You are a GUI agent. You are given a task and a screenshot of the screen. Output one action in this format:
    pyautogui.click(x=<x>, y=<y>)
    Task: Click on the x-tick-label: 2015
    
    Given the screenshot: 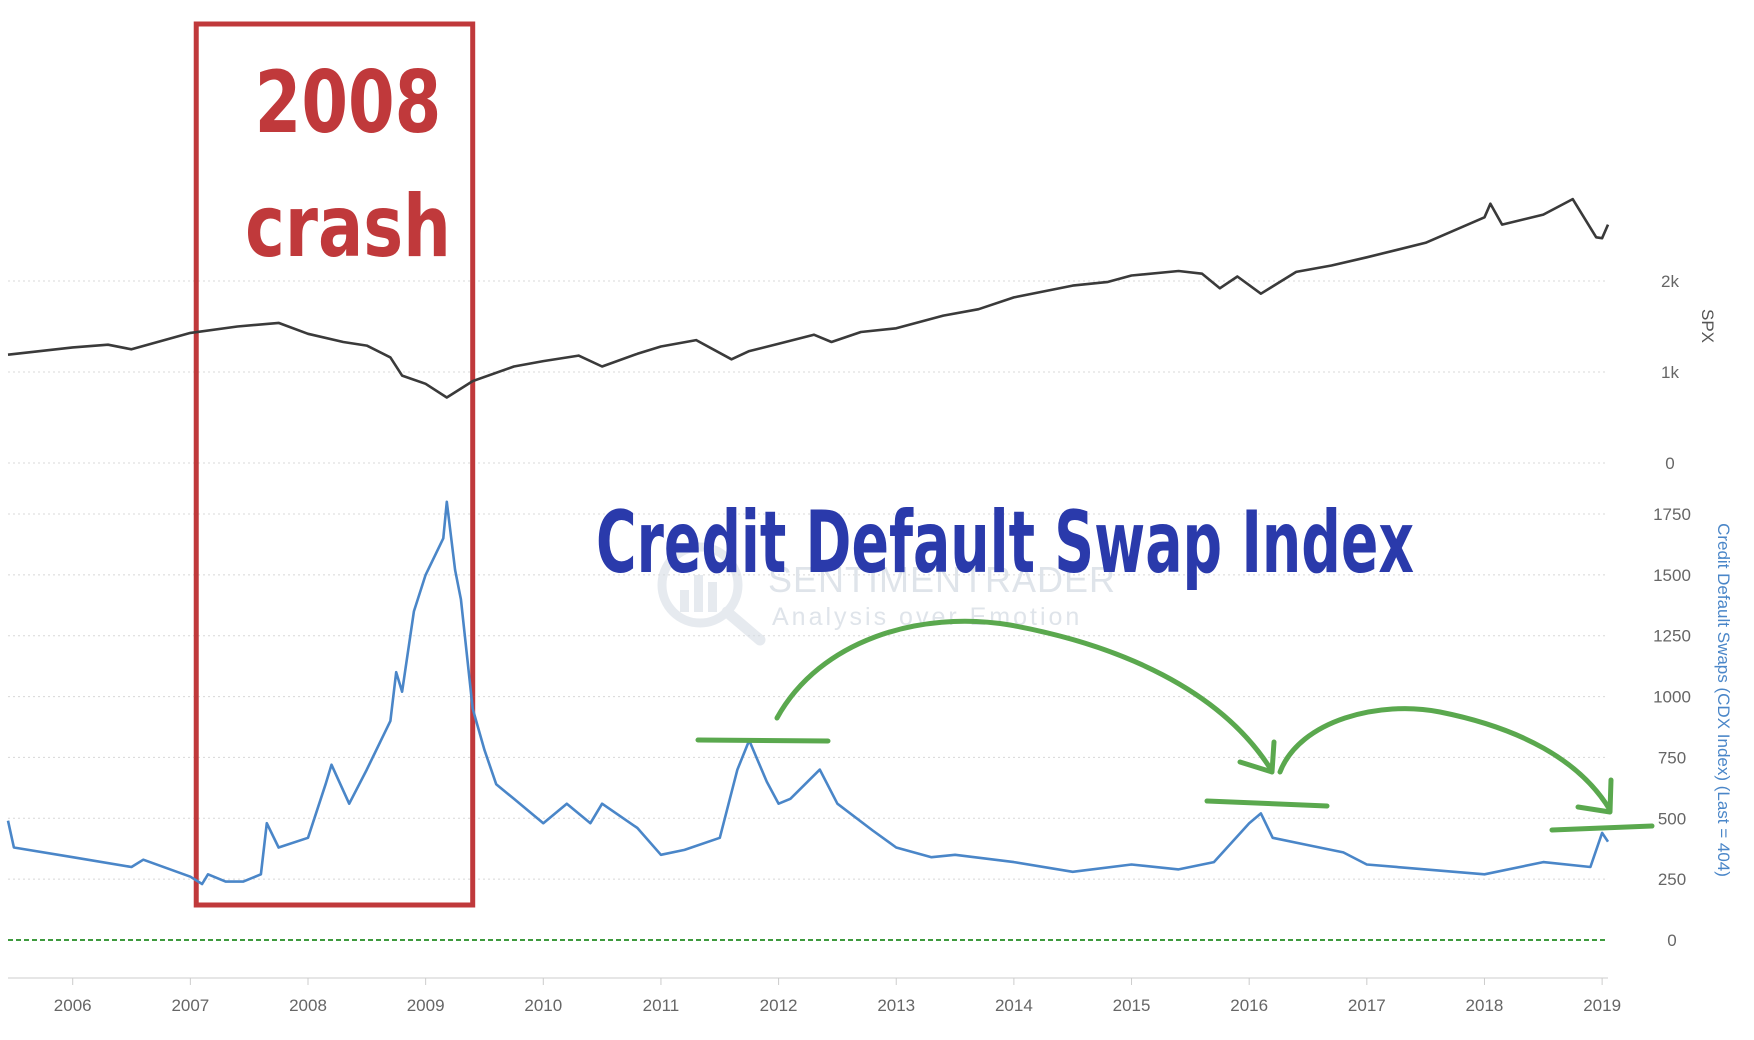 What is the action you would take?
    pyautogui.click(x=1132, y=1005)
    